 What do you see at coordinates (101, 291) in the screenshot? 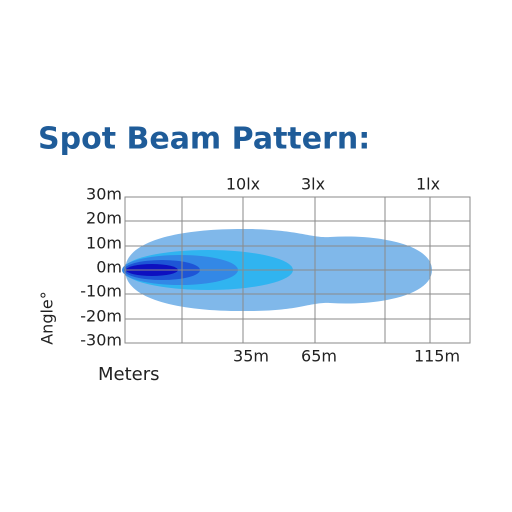
I see `y-label: -10m` at bounding box center [101, 291].